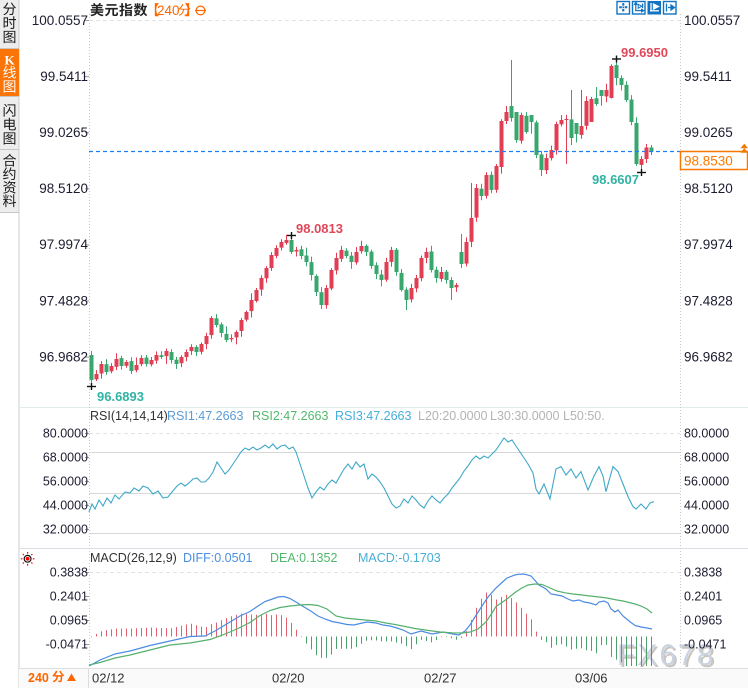 This screenshot has width=748, height=688. What do you see at coordinates (525, 416) in the screenshot?
I see `svg-text: L30:30.0000` at bounding box center [525, 416].